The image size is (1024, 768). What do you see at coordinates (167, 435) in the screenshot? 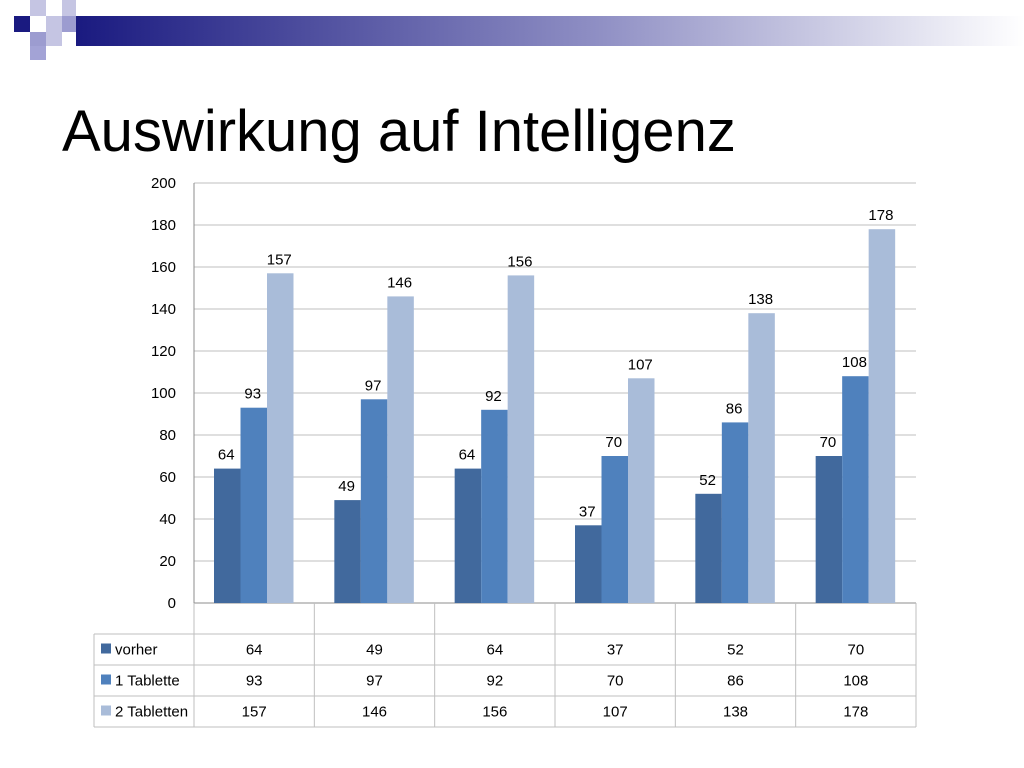
I see `y-tick-label: 80` at bounding box center [167, 435].